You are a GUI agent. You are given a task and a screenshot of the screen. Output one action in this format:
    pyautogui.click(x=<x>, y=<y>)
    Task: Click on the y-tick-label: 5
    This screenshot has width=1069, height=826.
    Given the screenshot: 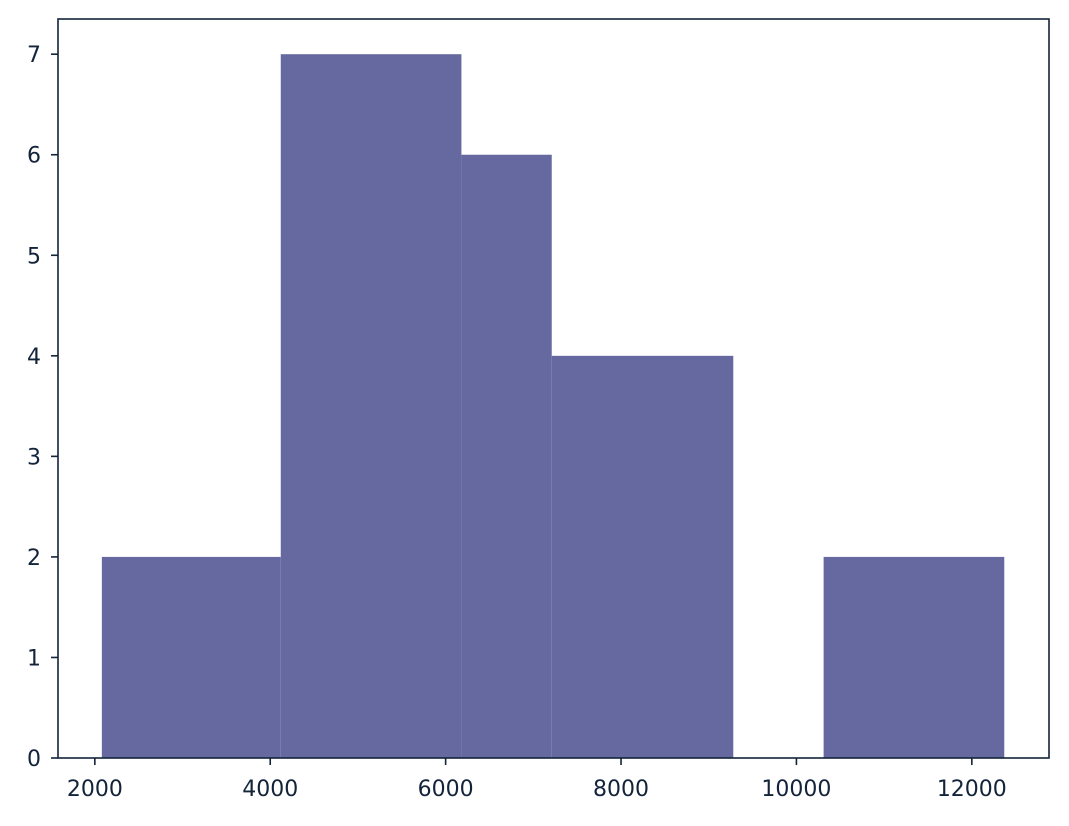 What is the action you would take?
    pyautogui.click(x=34, y=256)
    